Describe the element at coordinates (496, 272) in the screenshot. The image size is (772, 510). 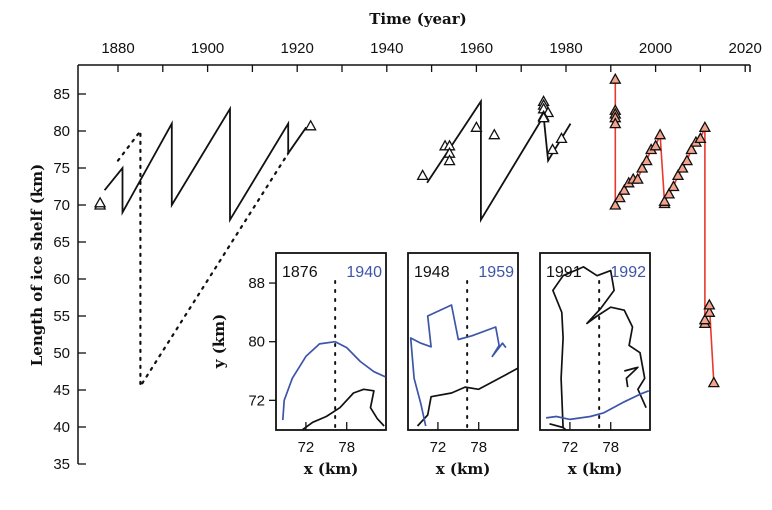
I see `inset-year-blue: 1959` at that location.